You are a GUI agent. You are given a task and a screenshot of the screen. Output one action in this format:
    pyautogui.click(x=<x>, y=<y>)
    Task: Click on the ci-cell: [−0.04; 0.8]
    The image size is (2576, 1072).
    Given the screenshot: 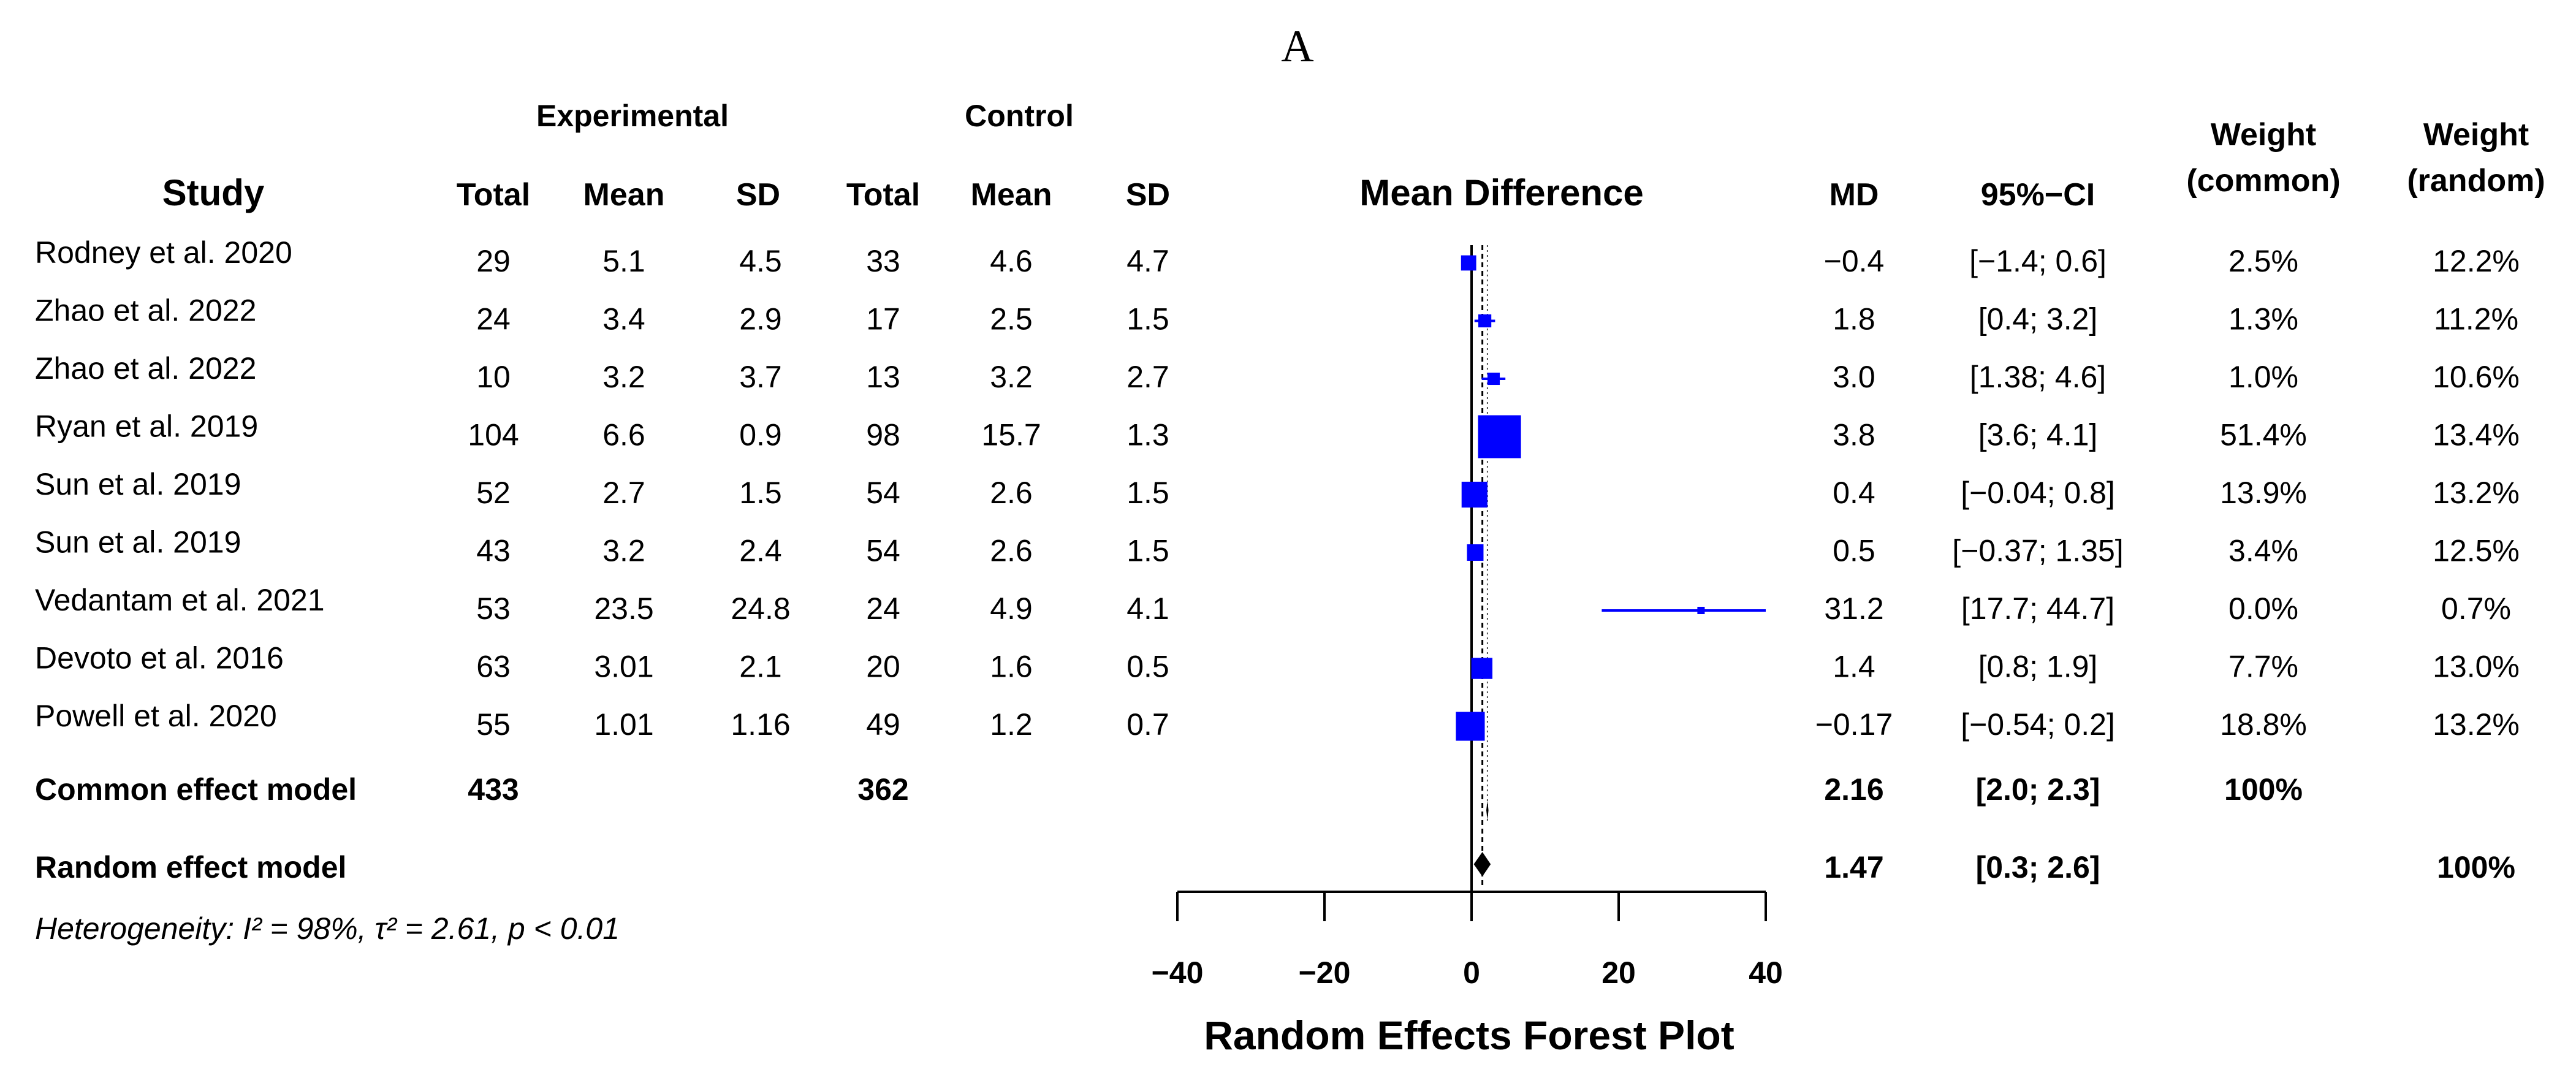 What is the action you would take?
    pyautogui.click(x=2038, y=493)
    